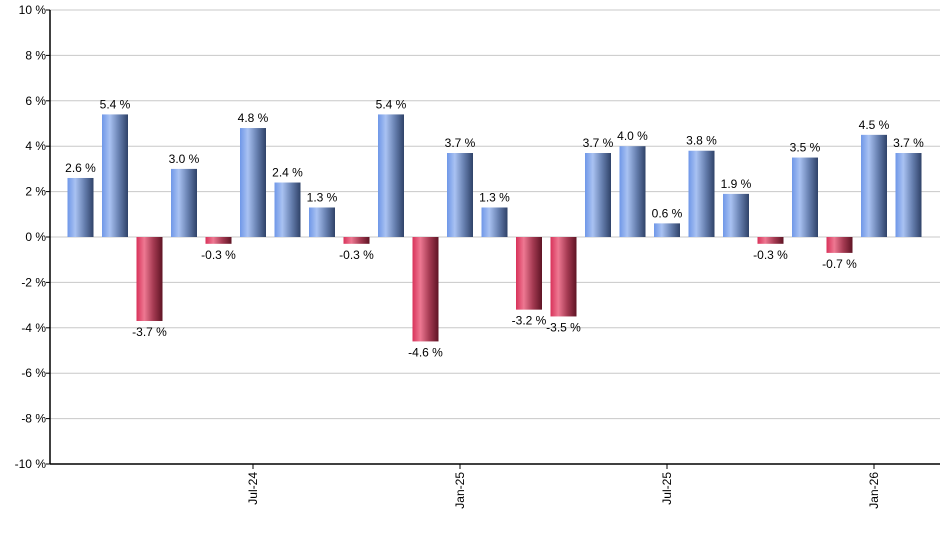 This screenshot has height=555, width=940. Describe the element at coordinates (701, 141) in the screenshot. I see `data-label: 3.8 %` at that location.